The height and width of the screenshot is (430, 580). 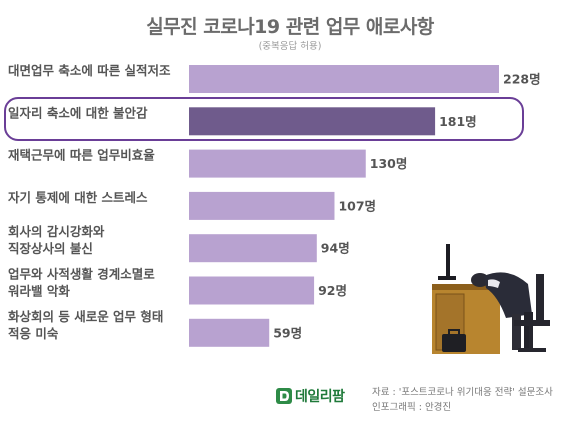 I want to click on category-label-1: 대면업무 축소에 따른 실적저조, so click(x=89, y=70).